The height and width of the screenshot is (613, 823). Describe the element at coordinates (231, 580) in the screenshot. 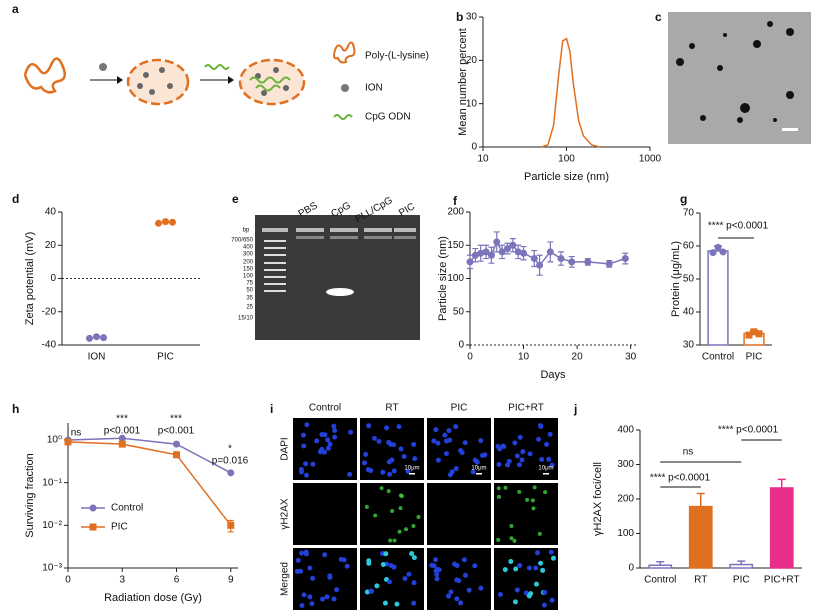

I see `x-tick-label: 9` at that location.